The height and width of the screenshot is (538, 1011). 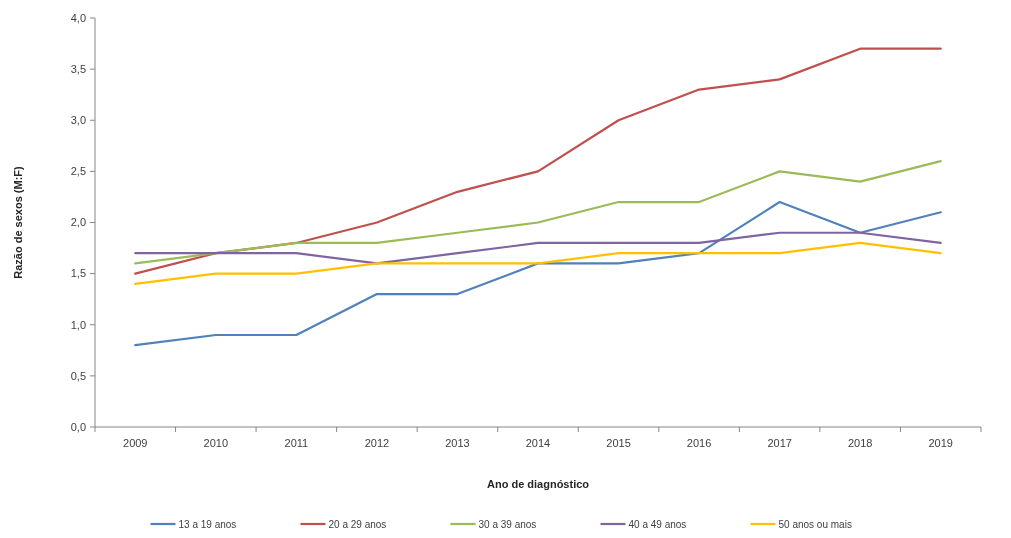 What do you see at coordinates (135, 443) in the screenshot?
I see `x-tick-label: 2009` at bounding box center [135, 443].